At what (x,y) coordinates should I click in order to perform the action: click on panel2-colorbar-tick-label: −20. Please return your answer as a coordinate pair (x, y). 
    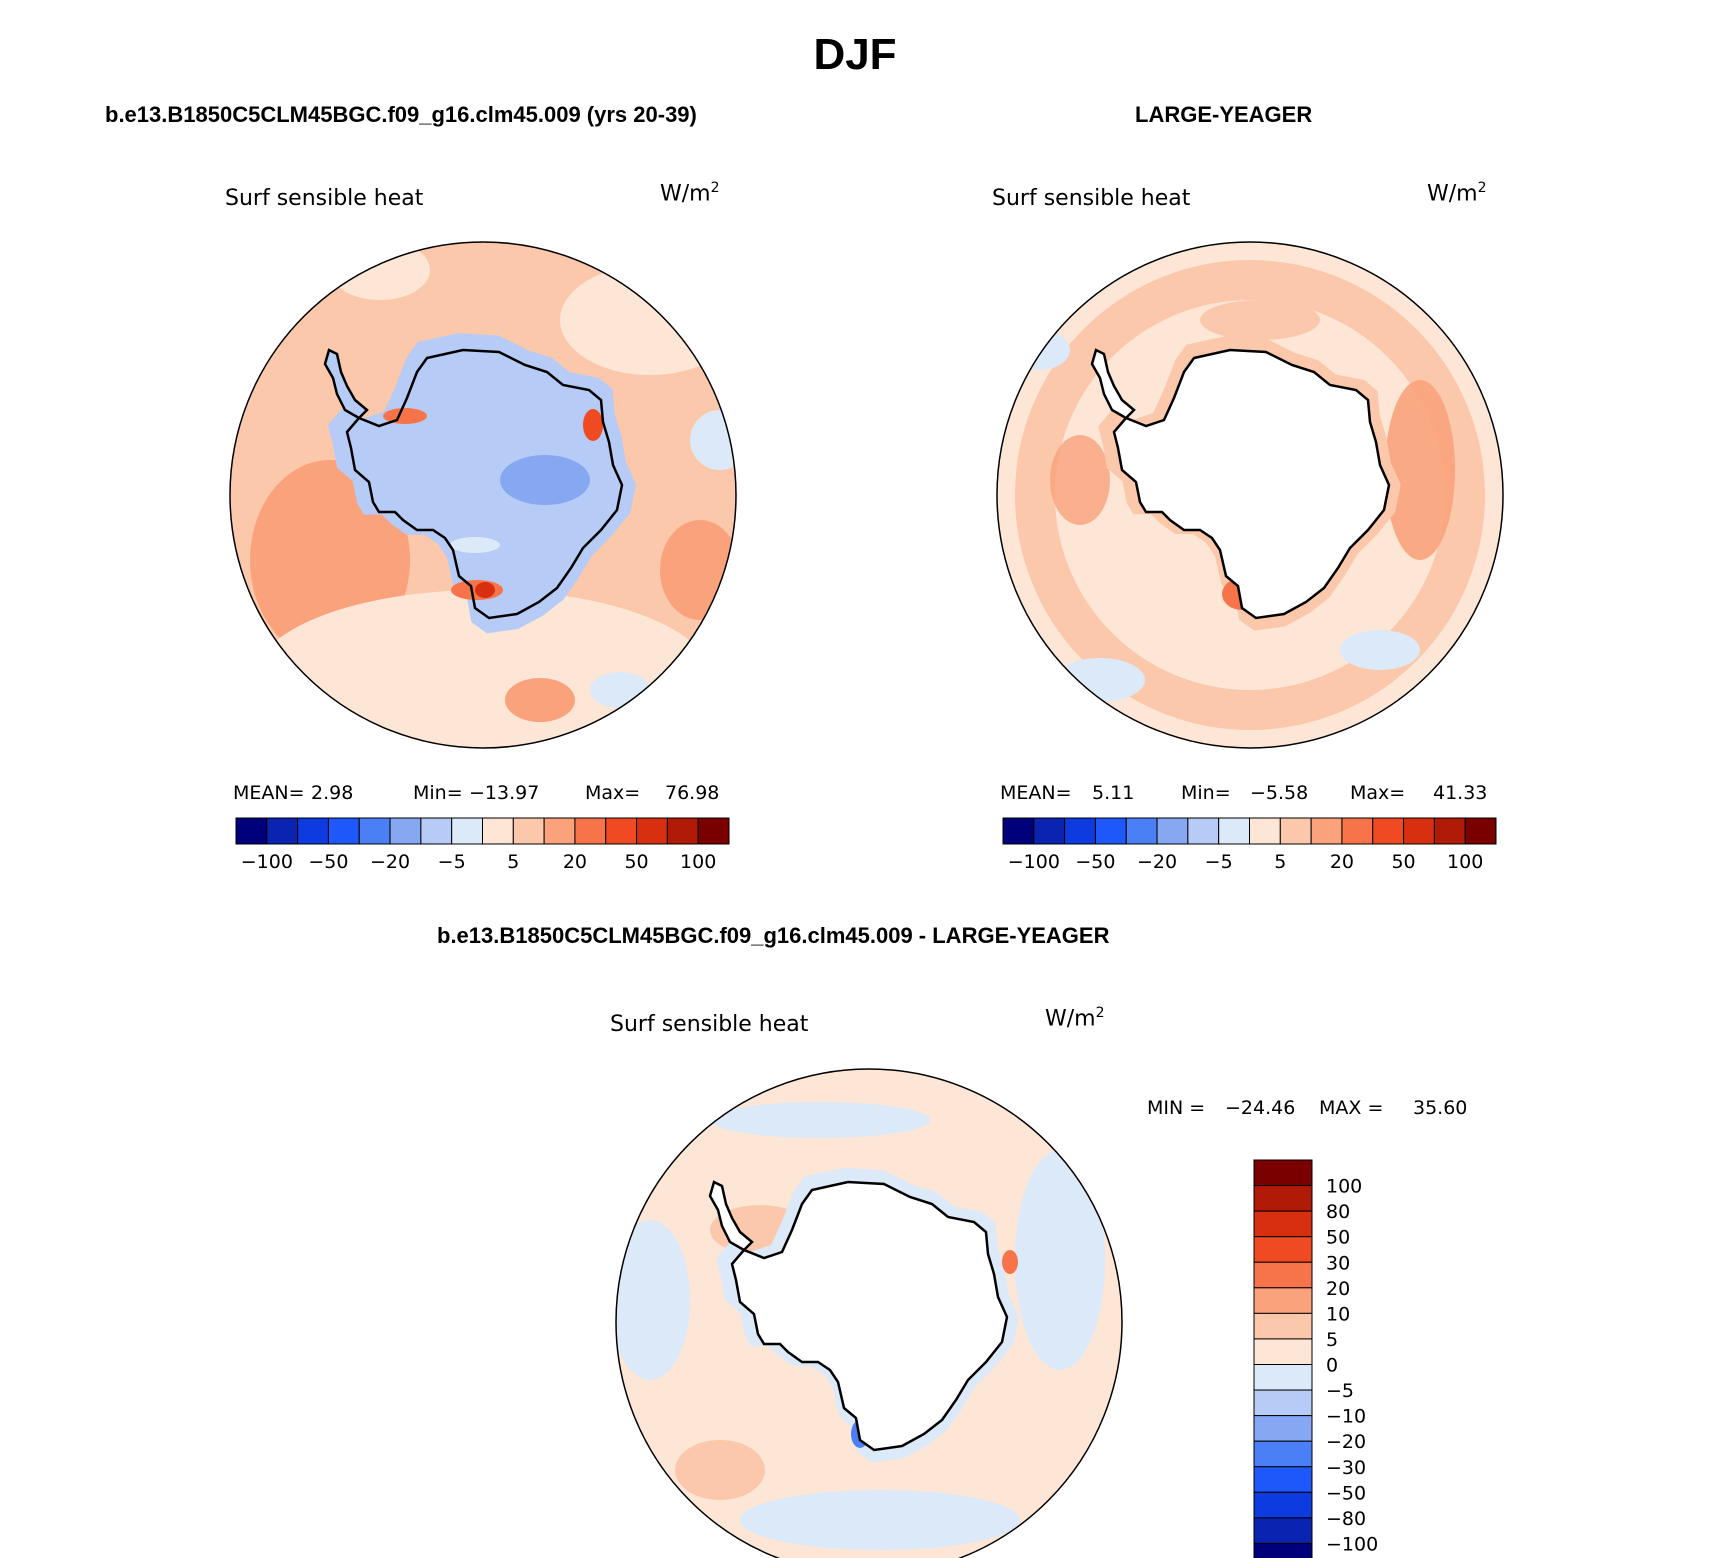
    Looking at the image, I should click on (1157, 862).